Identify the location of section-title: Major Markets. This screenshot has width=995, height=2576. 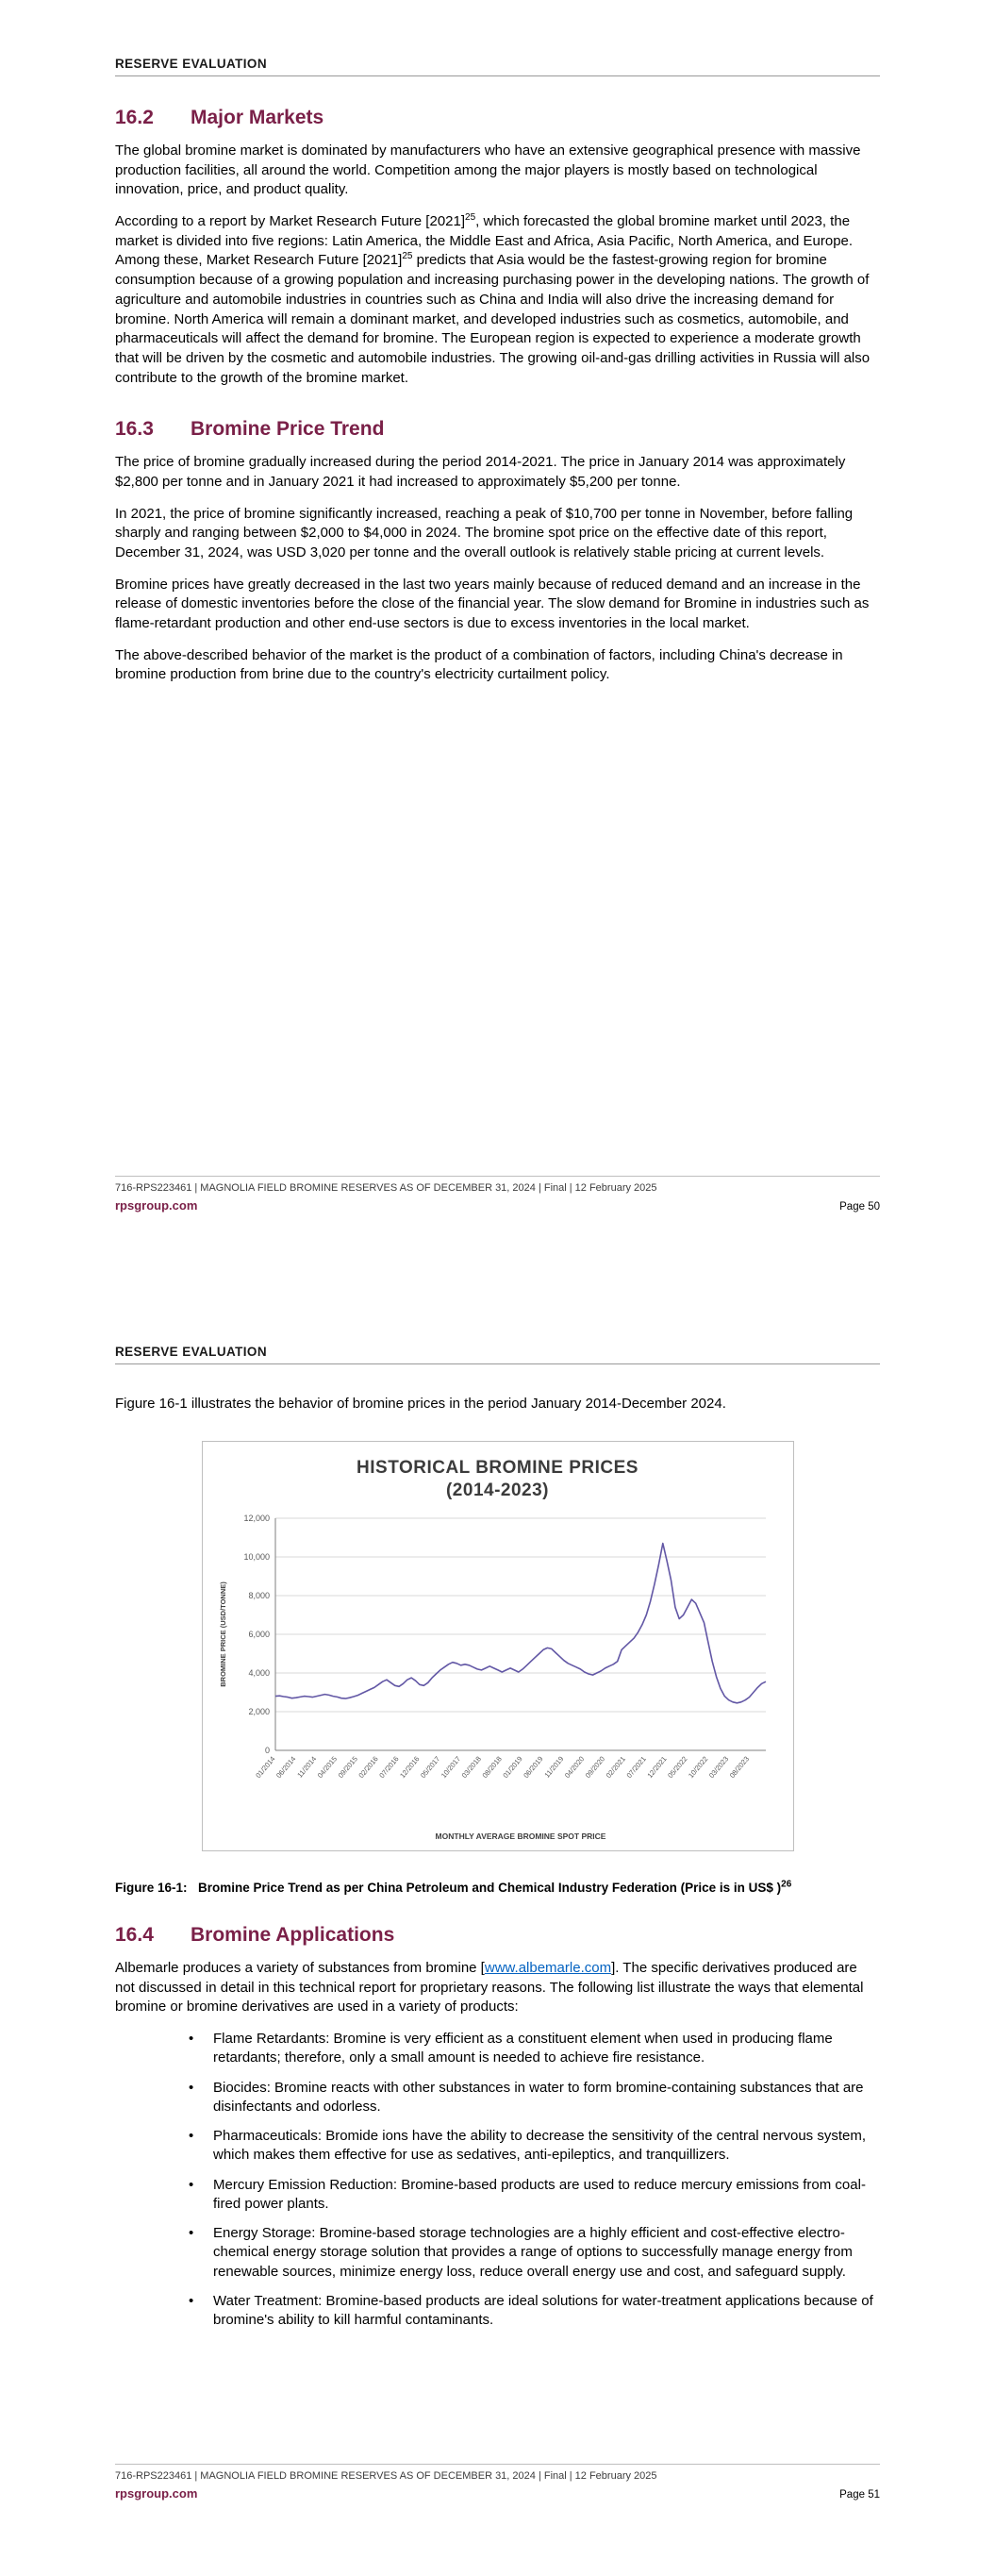
(257, 117).